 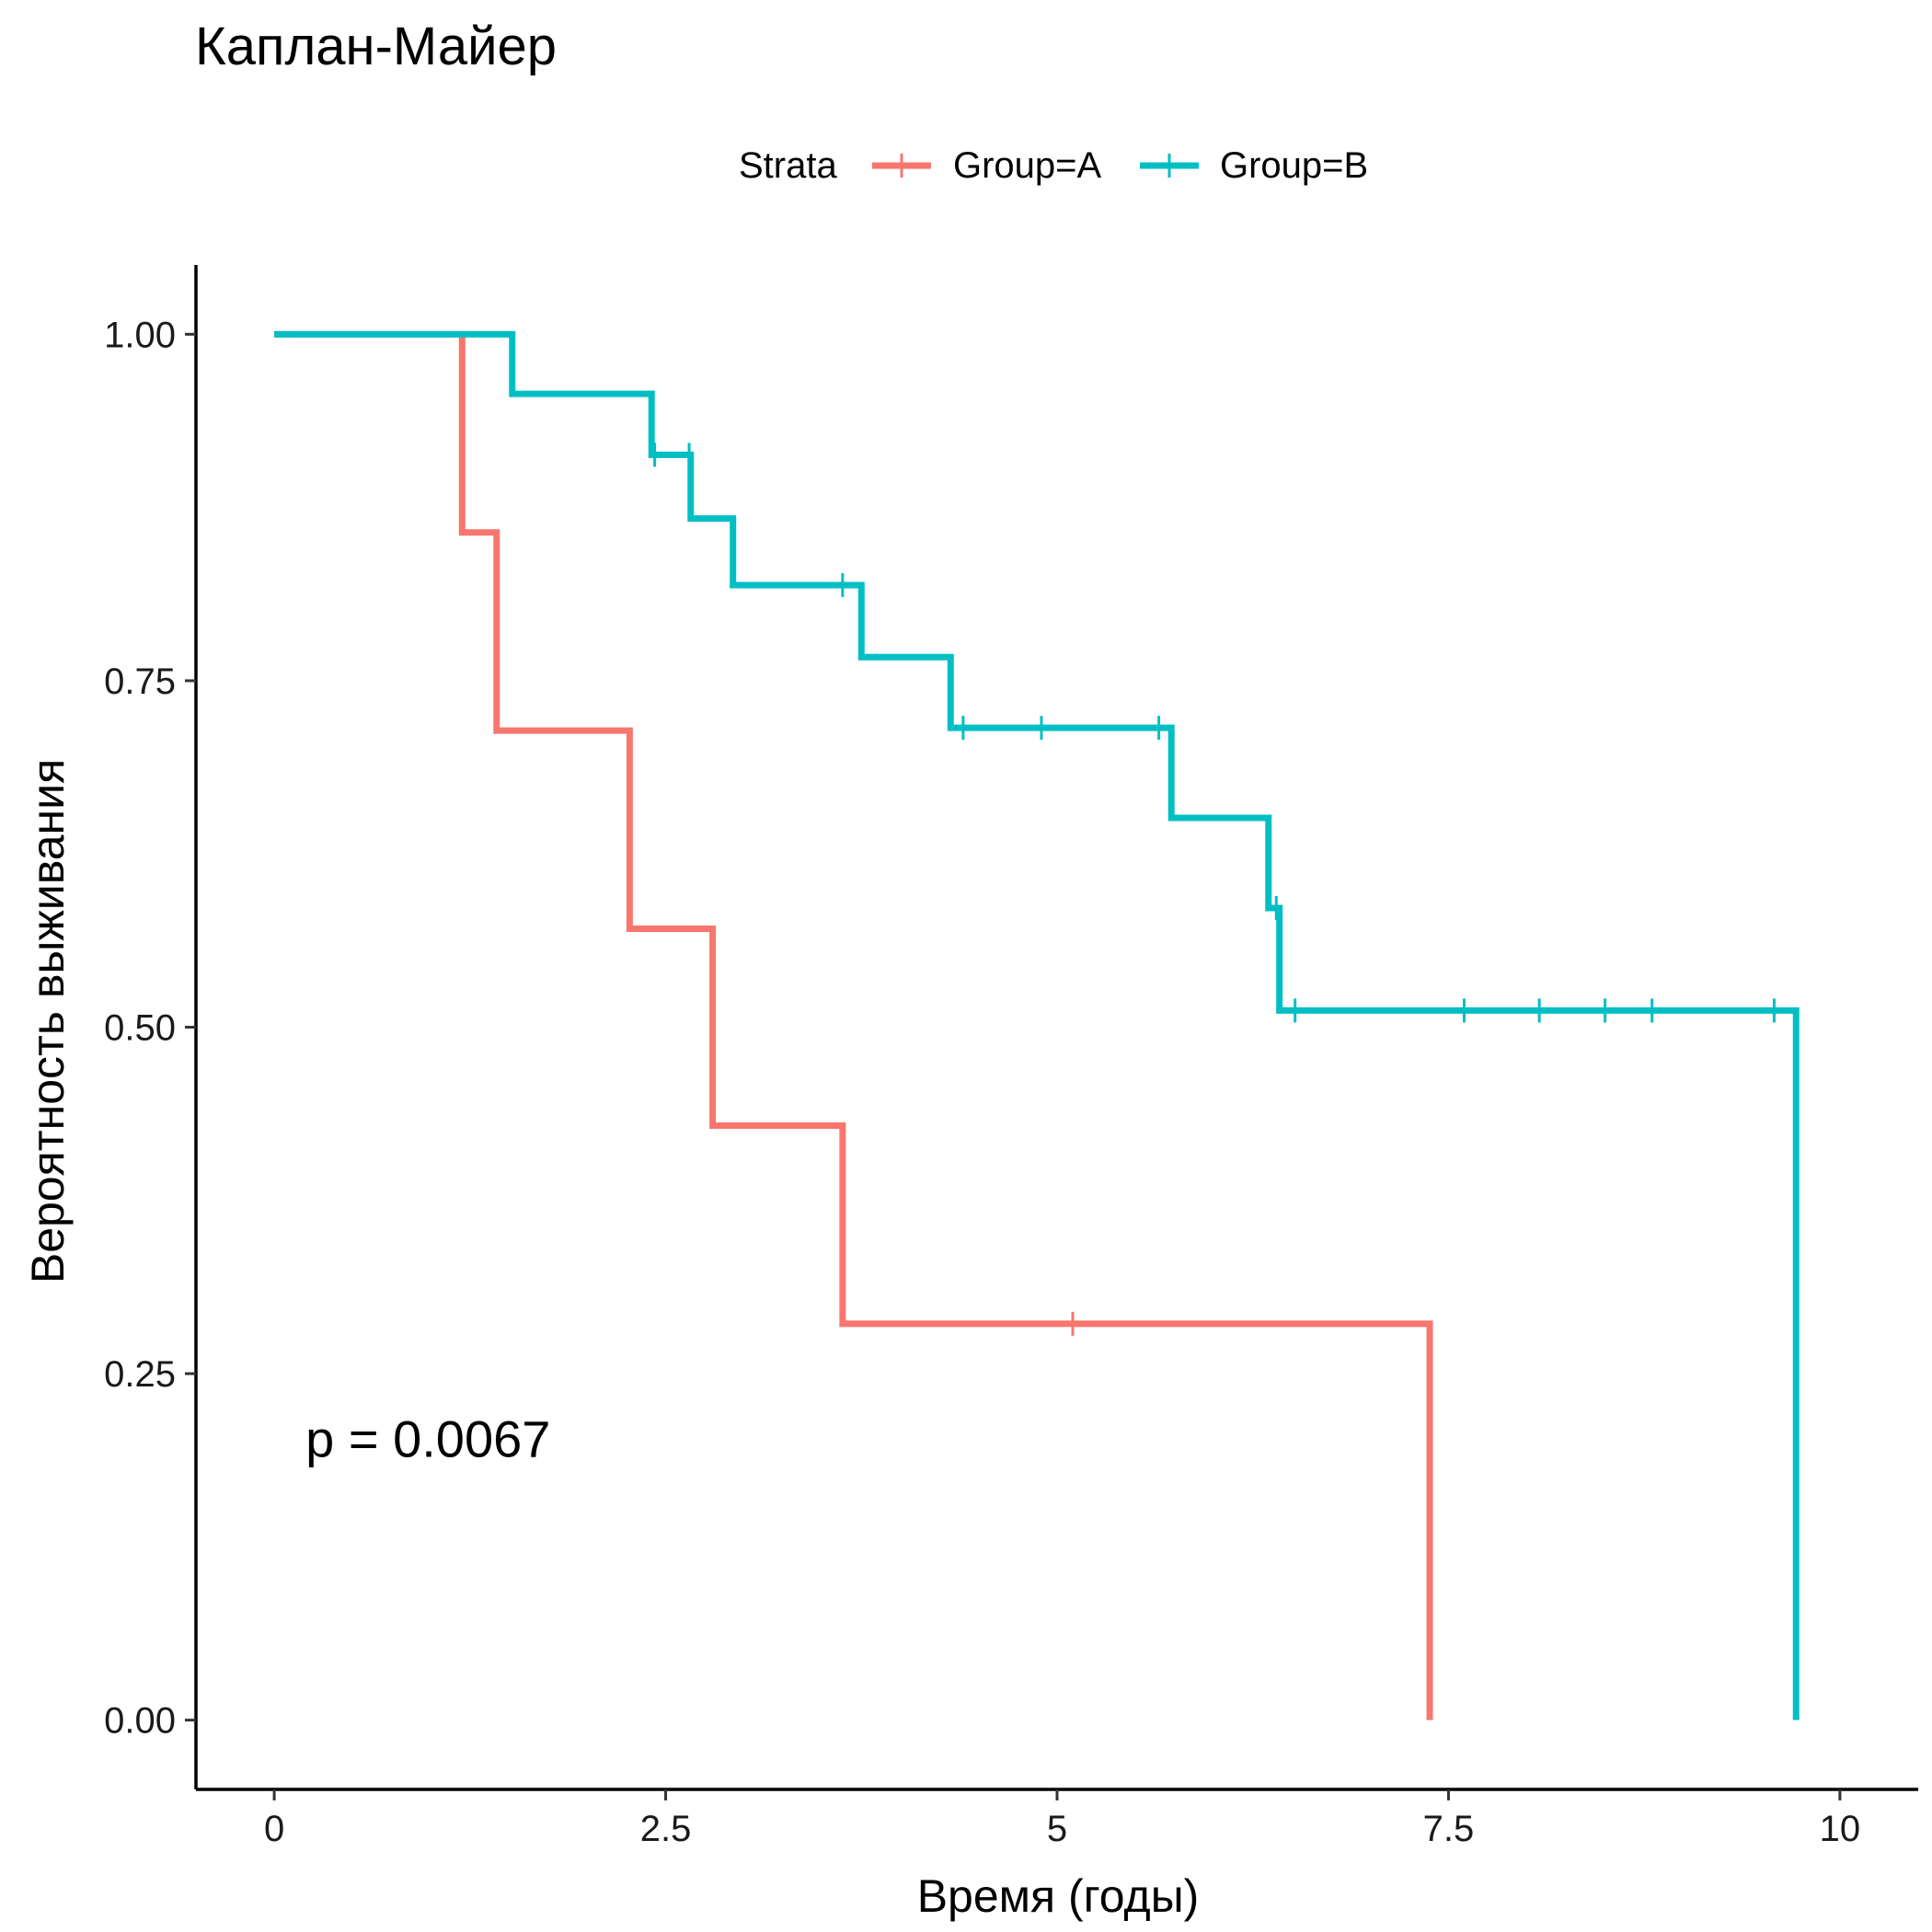 What do you see at coordinates (1294, 165) in the screenshot?
I see `legend-label-group-b: Group=B` at bounding box center [1294, 165].